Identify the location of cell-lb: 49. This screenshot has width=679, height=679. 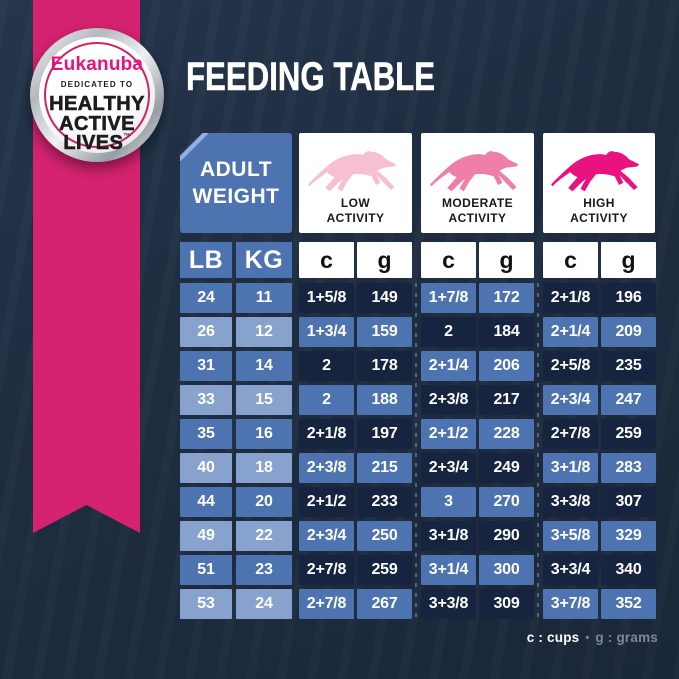
(206, 536).